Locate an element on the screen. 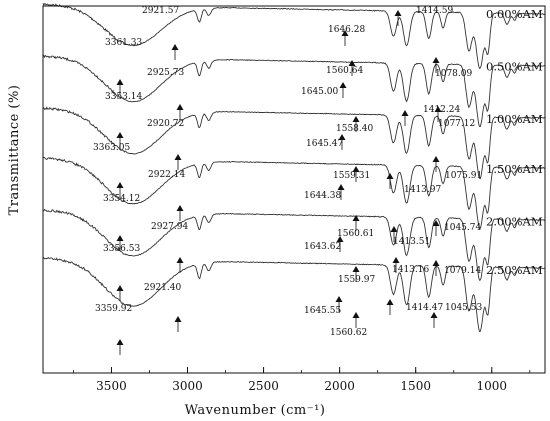 This screenshot has width=550, height=421. x-tick-label: 3500 is located at coordinates (111, 386).